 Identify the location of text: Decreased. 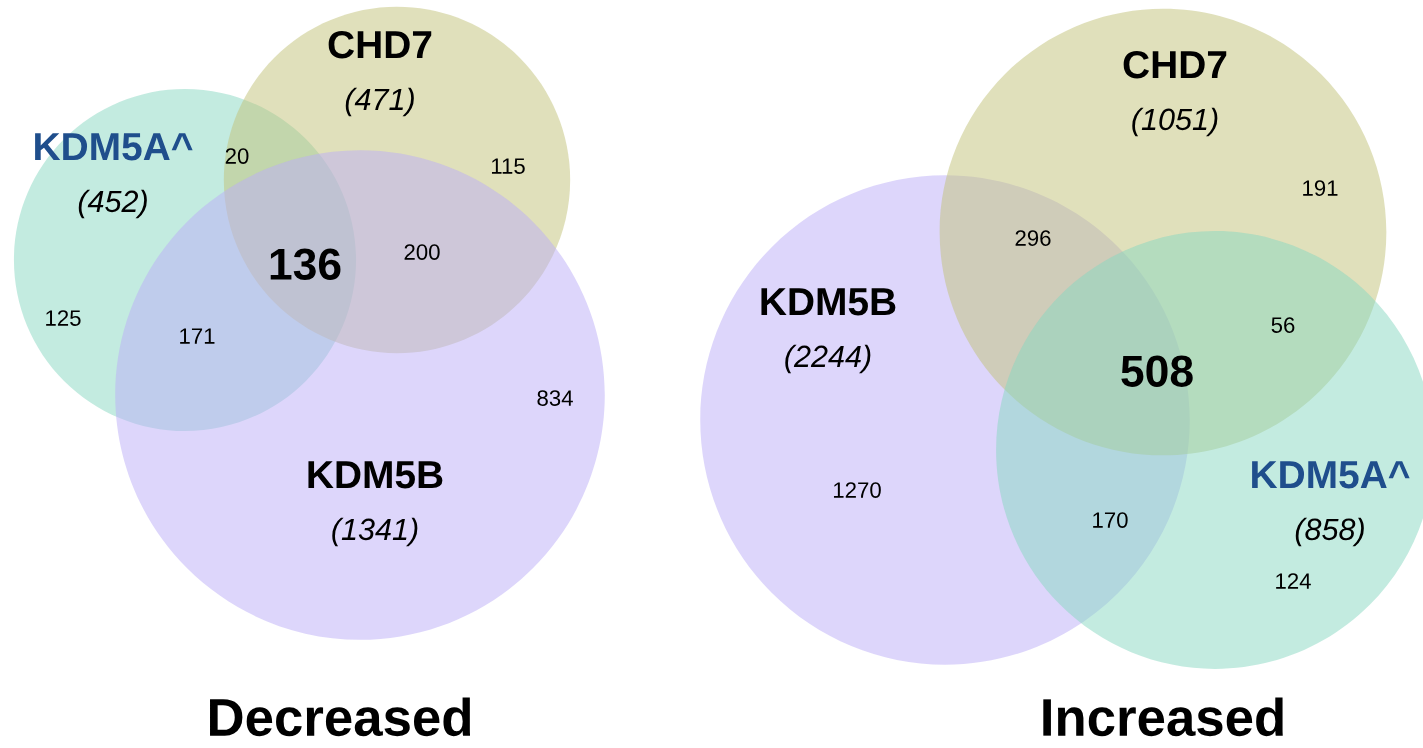
(340, 717).